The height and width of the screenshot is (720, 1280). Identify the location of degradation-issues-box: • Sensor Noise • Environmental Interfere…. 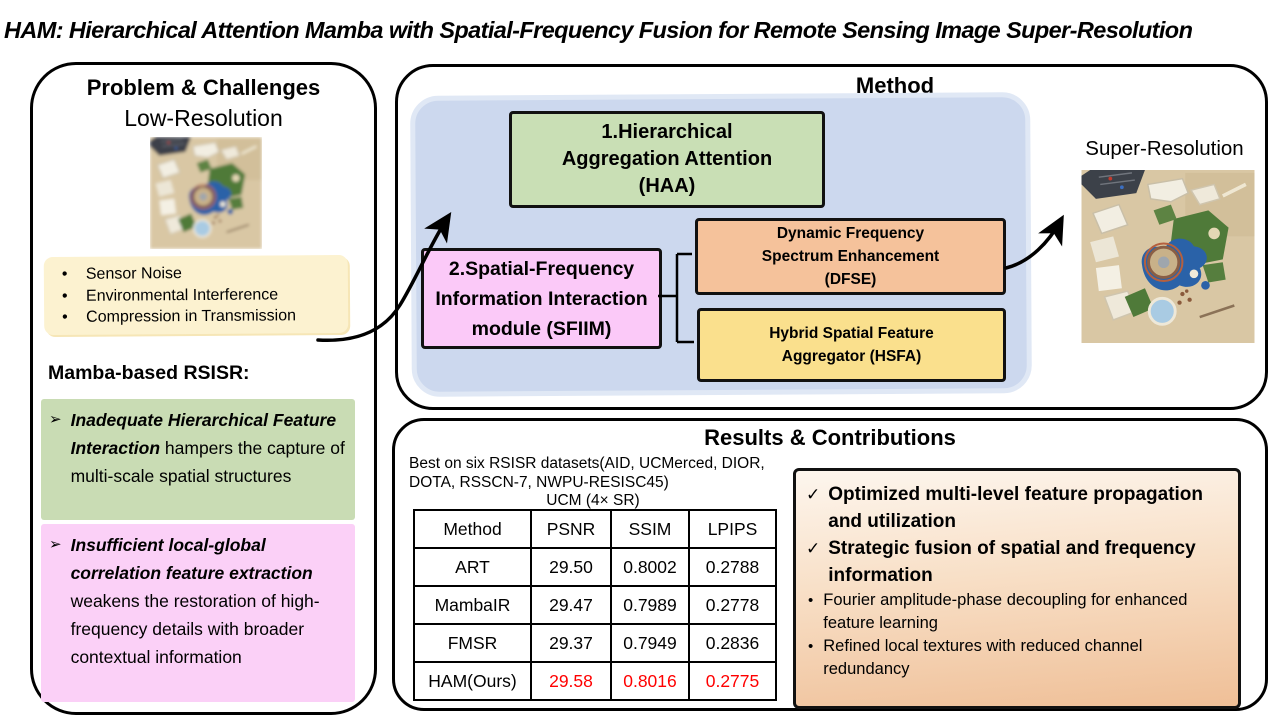
(196, 295).